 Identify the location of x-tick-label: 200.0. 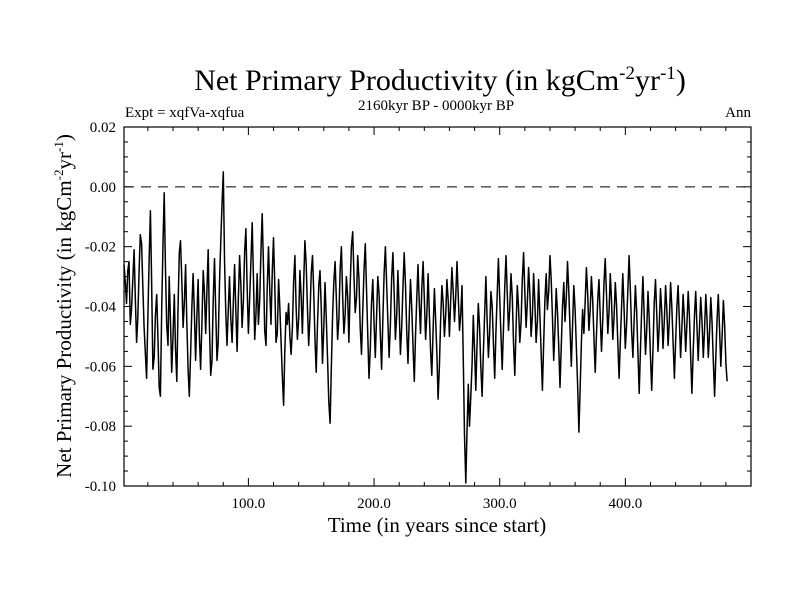
(374, 504).